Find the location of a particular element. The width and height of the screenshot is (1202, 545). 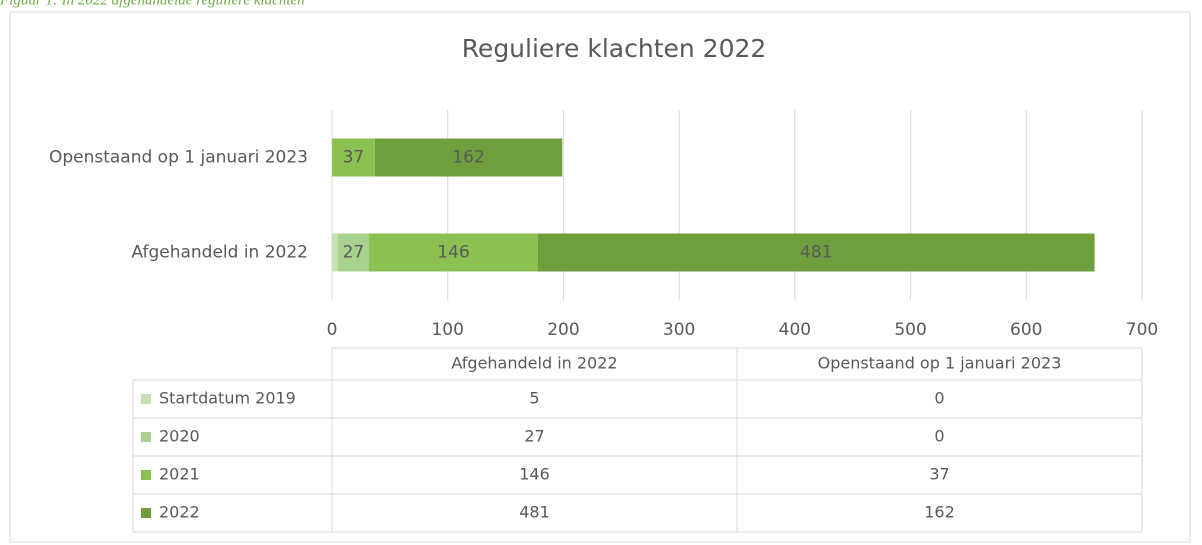

legend-label: Startdatum 2019 is located at coordinates (227, 398).